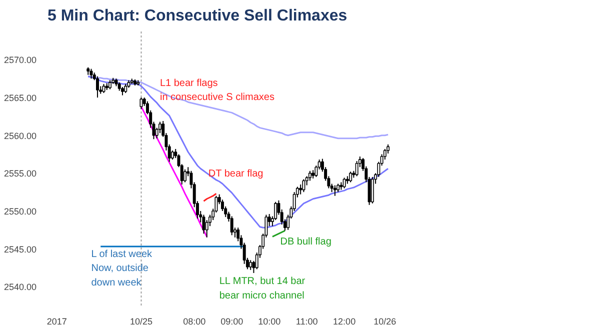  What do you see at coordinates (20, 211) in the screenshot?
I see `y-tick-label: 2550.00` at bounding box center [20, 211].